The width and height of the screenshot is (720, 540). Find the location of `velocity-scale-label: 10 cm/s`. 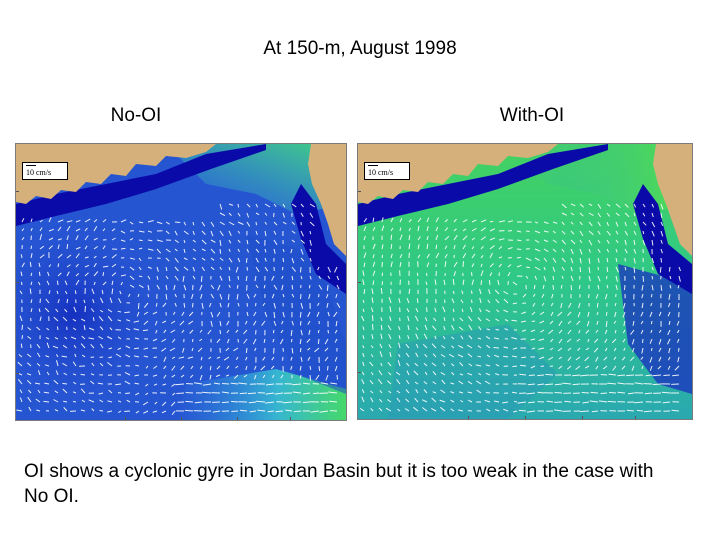

velocity-scale-label: 10 cm/s is located at coordinates (39, 172).